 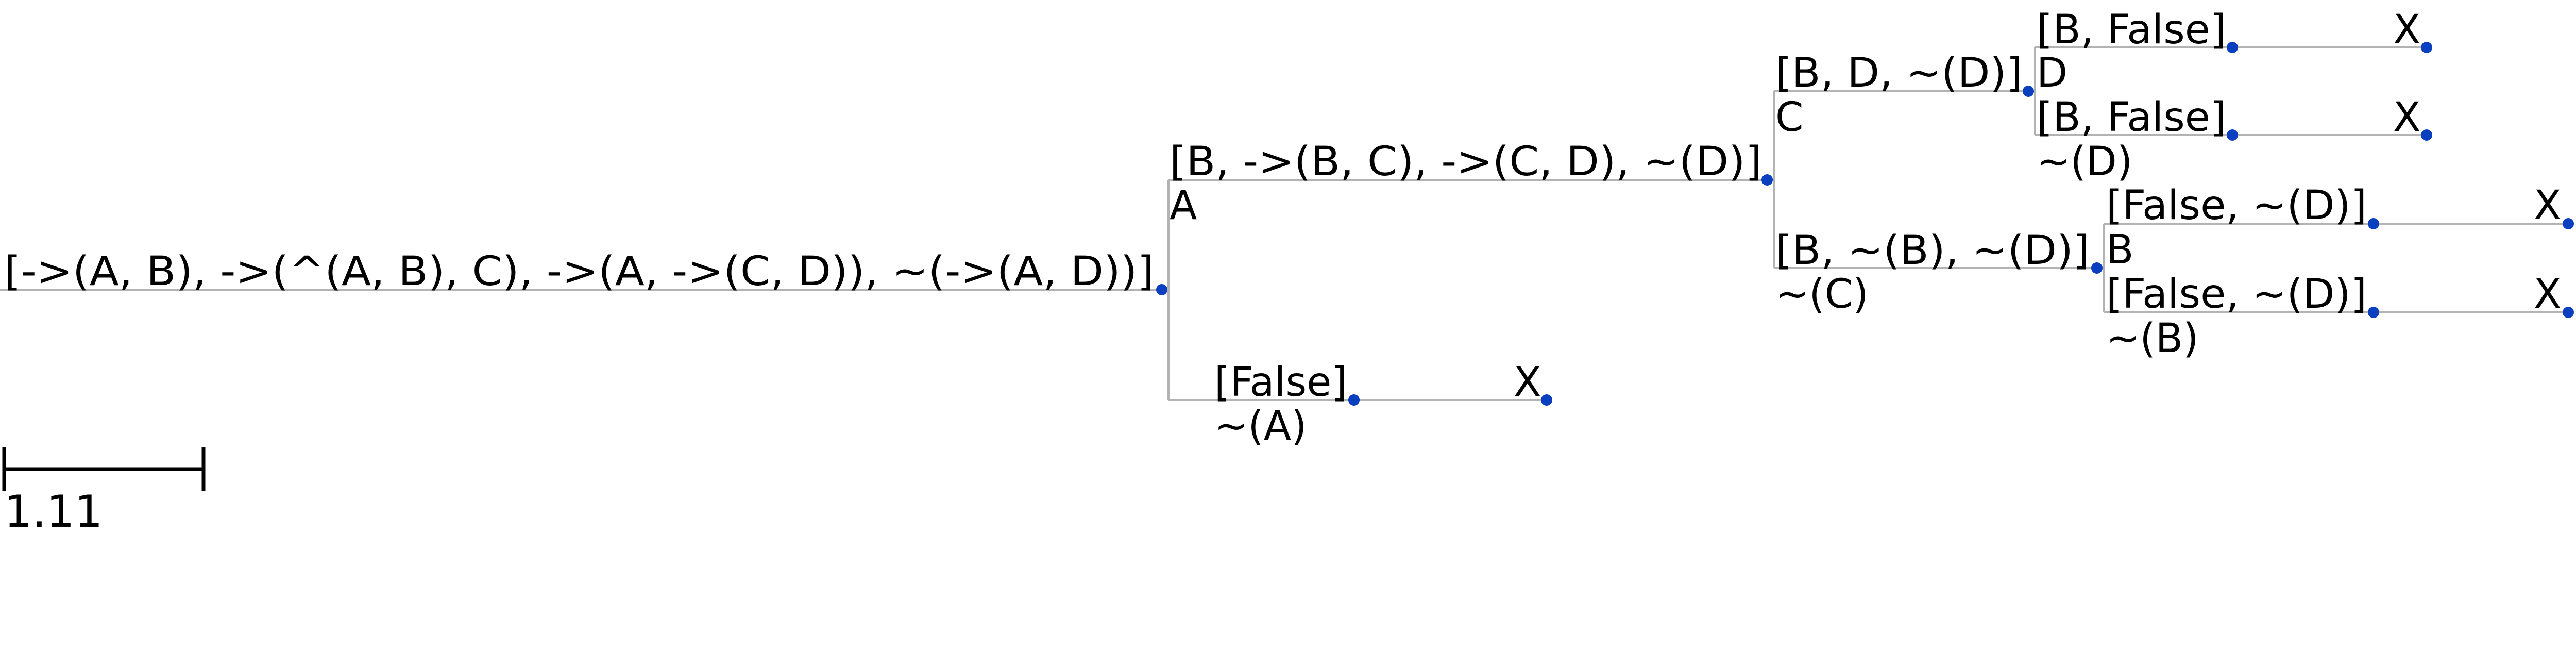 What do you see at coordinates (1767, 180) in the screenshot?
I see `node-a` at bounding box center [1767, 180].